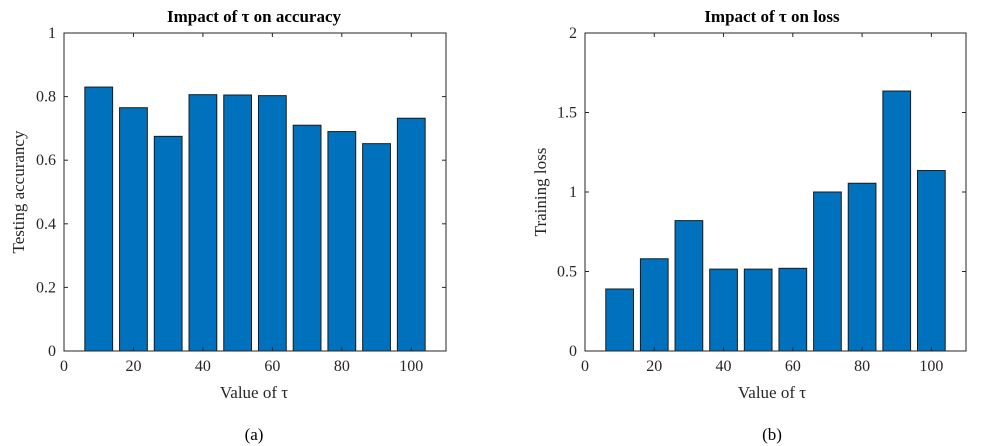 The width and height of the screenshot is (989, 446). What do you see at coordinates (567, 113) in the screenshot?
I see `y-tick-label: 1.5` at bounding box center [567, 113].